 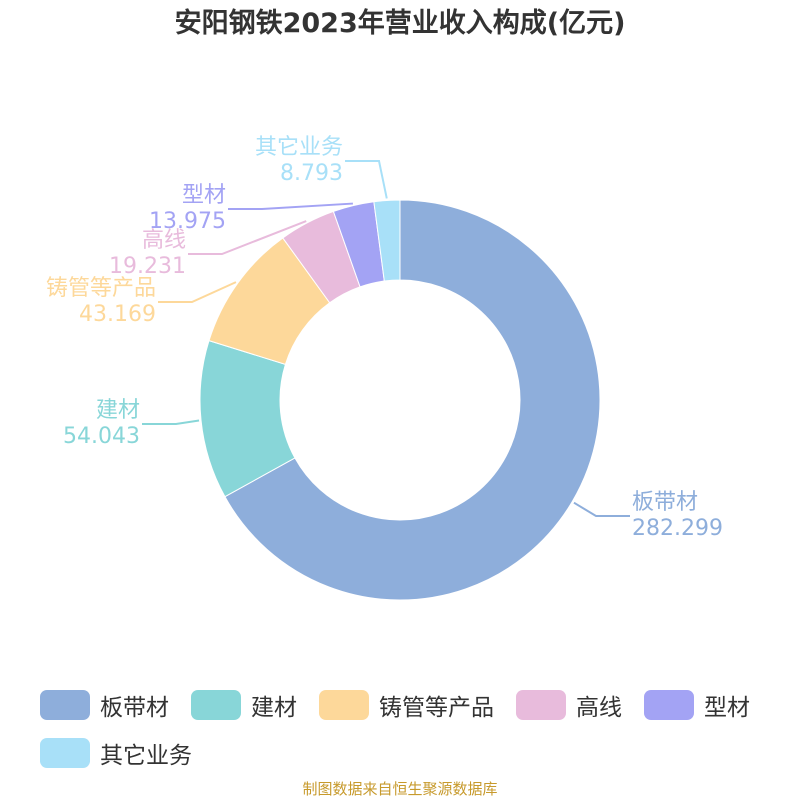 I want to click on source-note: 制图数据来自恒生聚源数据库, so click(x=400, y=789).